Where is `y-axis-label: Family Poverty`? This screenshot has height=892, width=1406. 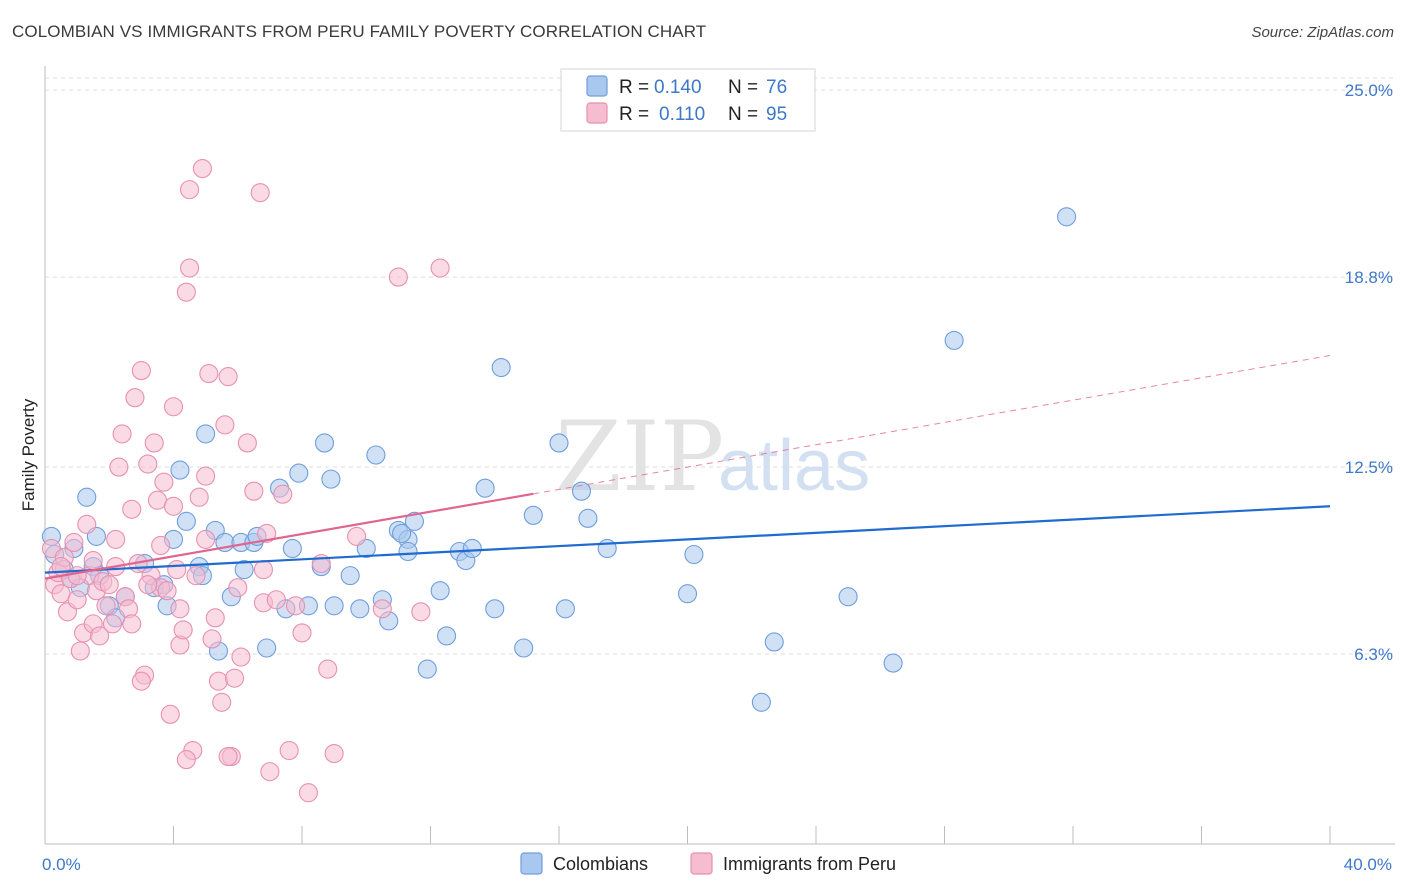
y-axis-label: Family Poverty is located at coordinates (28, 454).